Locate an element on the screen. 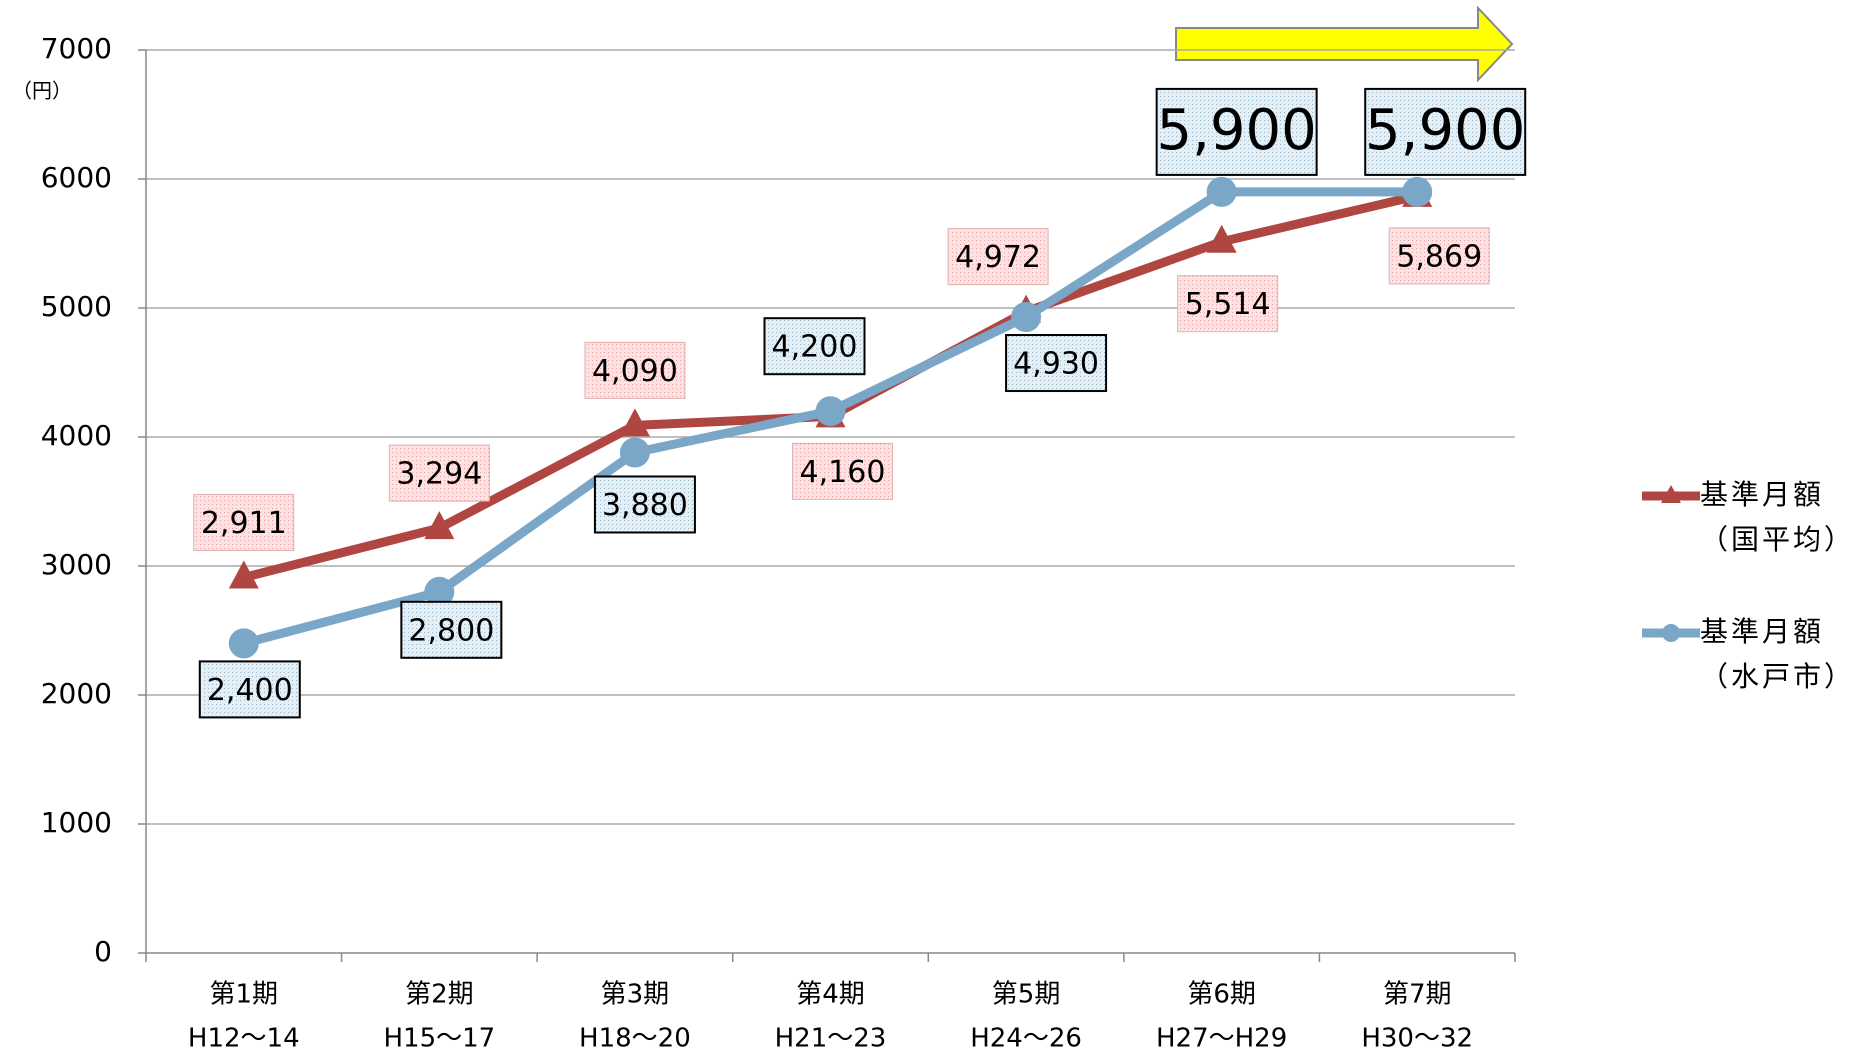  x-tick-label: 第6期 is located at coordinates (1221, 995).